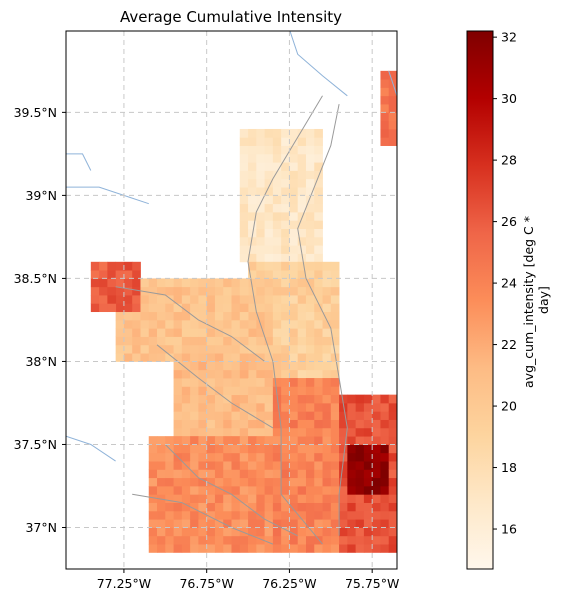 This screenshot has height=600, width=567. Describe the element at coordinates (107, 195) in the screenshot. I see `patuxent-river` at that location.